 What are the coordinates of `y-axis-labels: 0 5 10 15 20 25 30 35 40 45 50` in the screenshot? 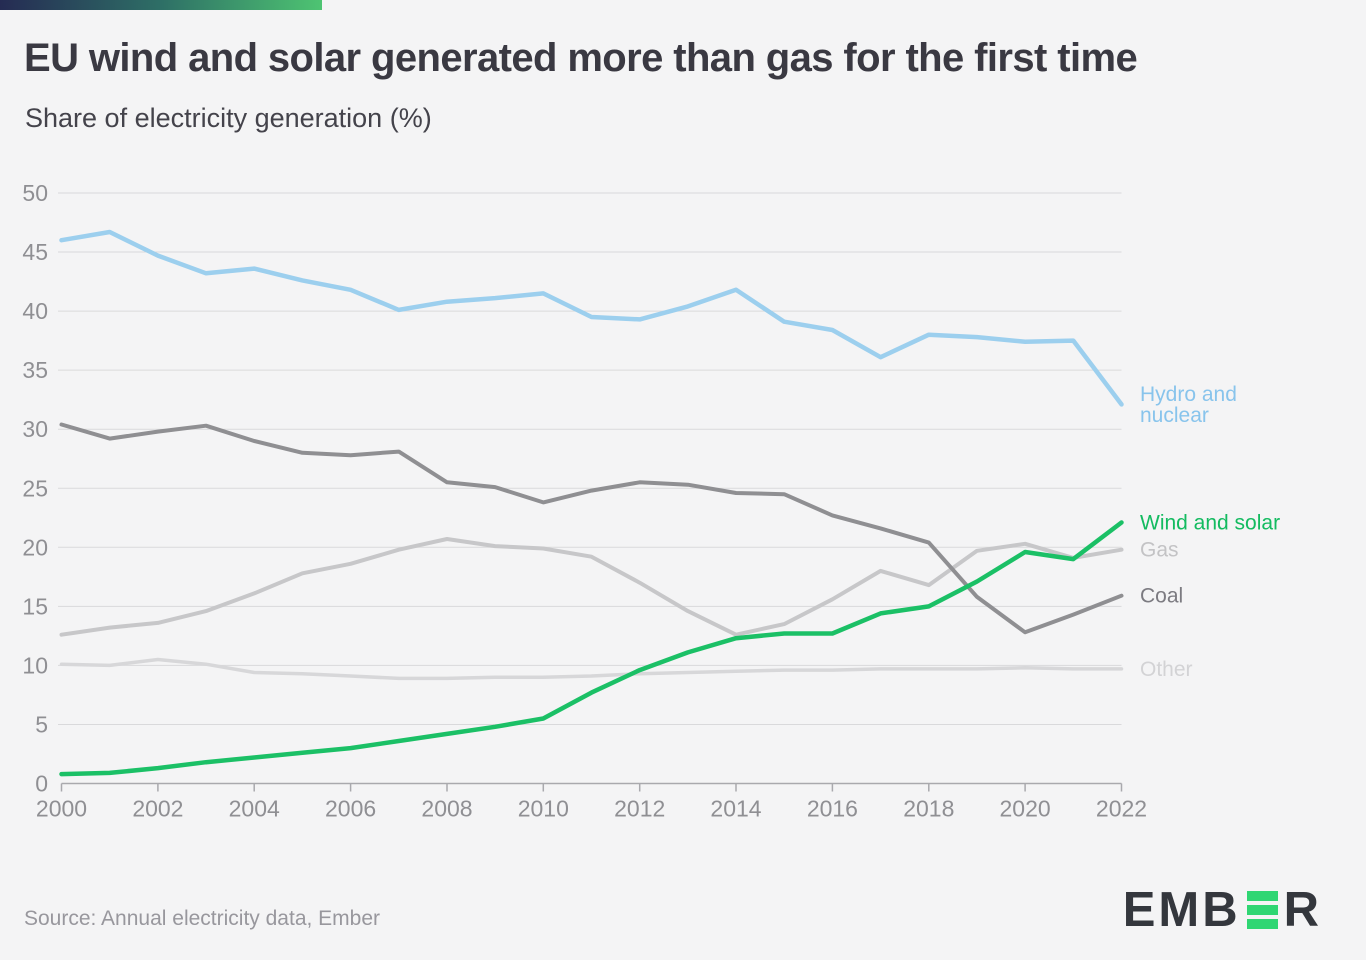 It's located at (35, 488).